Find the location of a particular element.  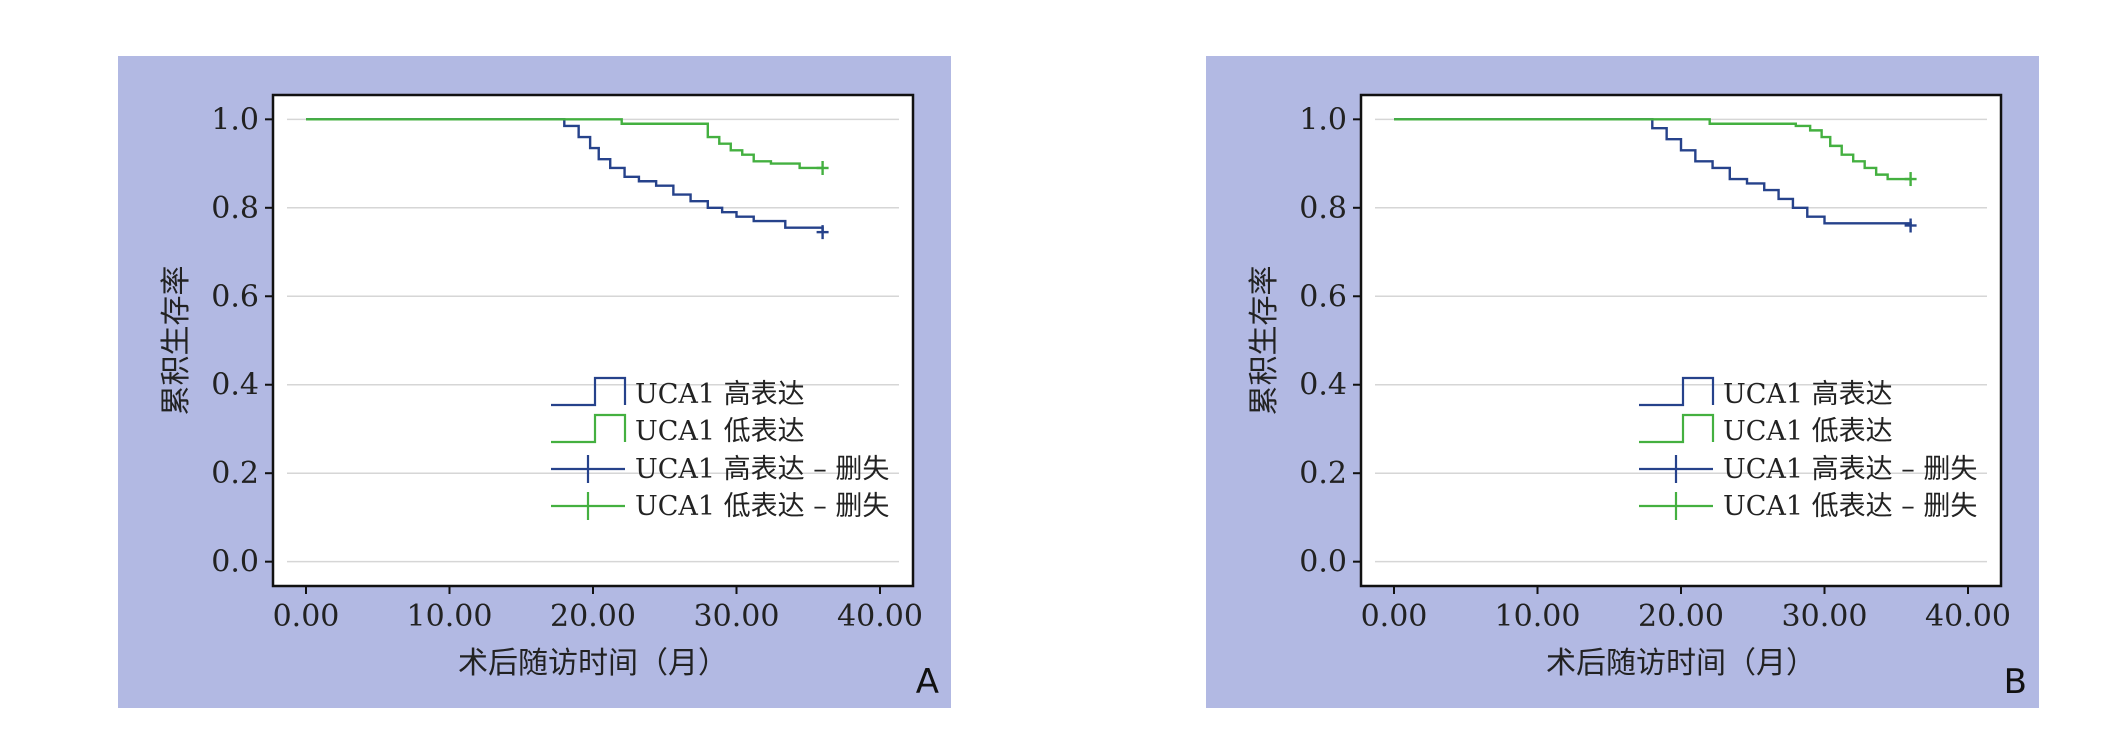

panel-label-b: B is located at coordinates (2015, 682).